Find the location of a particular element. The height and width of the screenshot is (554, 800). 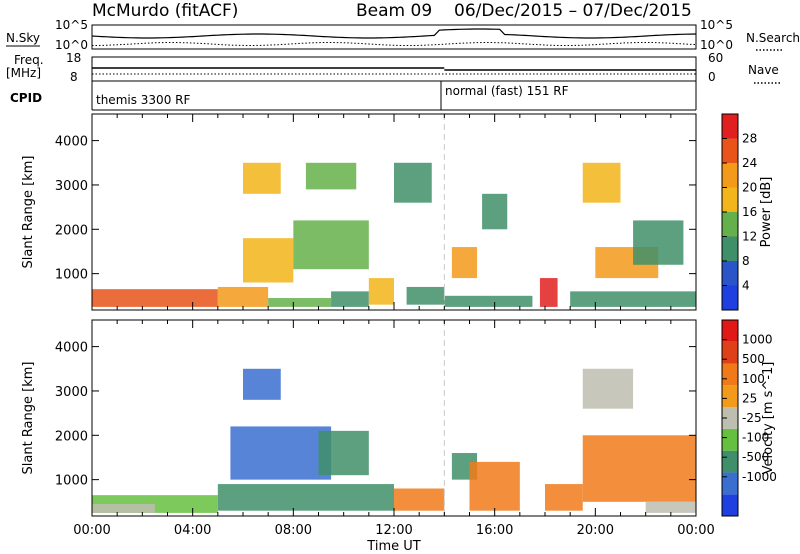

date-range: 06/Dec/2015 – 07/Dec/2015 is located at coordinates (573, 11).